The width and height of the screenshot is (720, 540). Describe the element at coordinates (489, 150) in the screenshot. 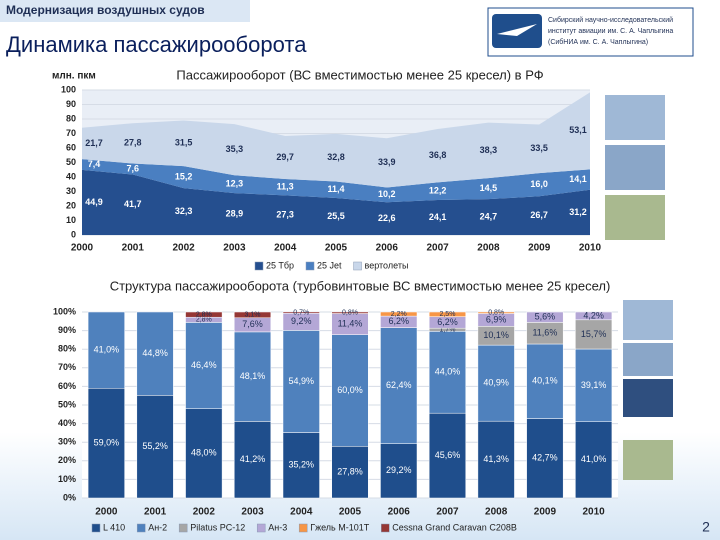

I see `data-label: 38,3` at that location.